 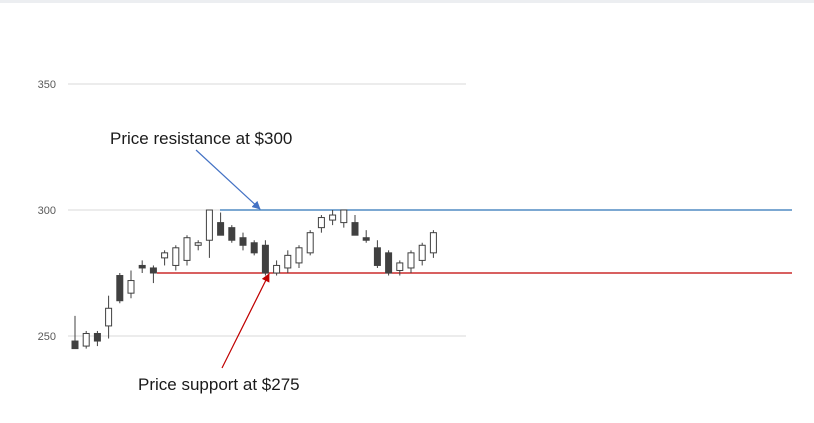 I want to click on resistance-arrow, so click(x=228, y=179).